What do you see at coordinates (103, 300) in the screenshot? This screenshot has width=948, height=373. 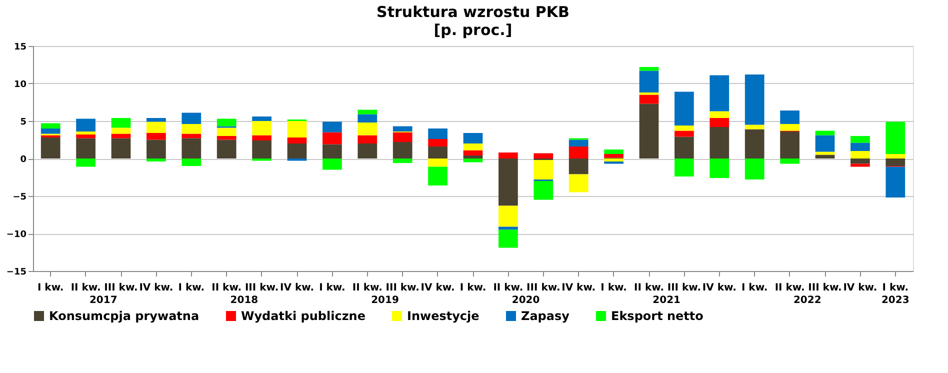 I see `text: 2017` at bounding box center [103, 300].